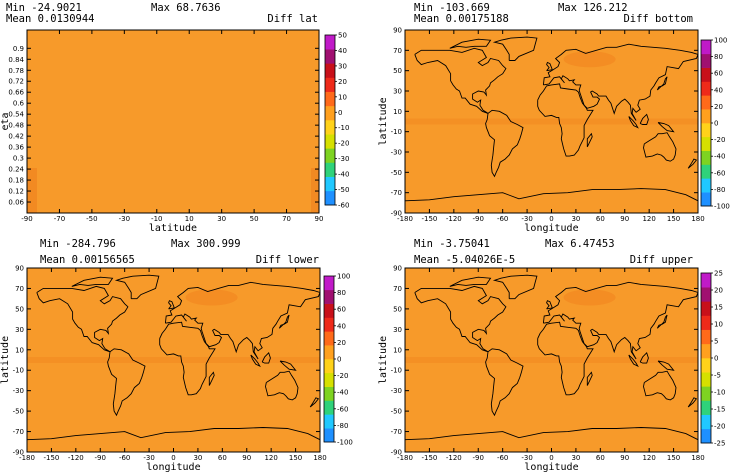  What do you see at coordinates (429, 458) in the screenshot?
I see `x-tick-label: -150` at bounding box center [429, 458].